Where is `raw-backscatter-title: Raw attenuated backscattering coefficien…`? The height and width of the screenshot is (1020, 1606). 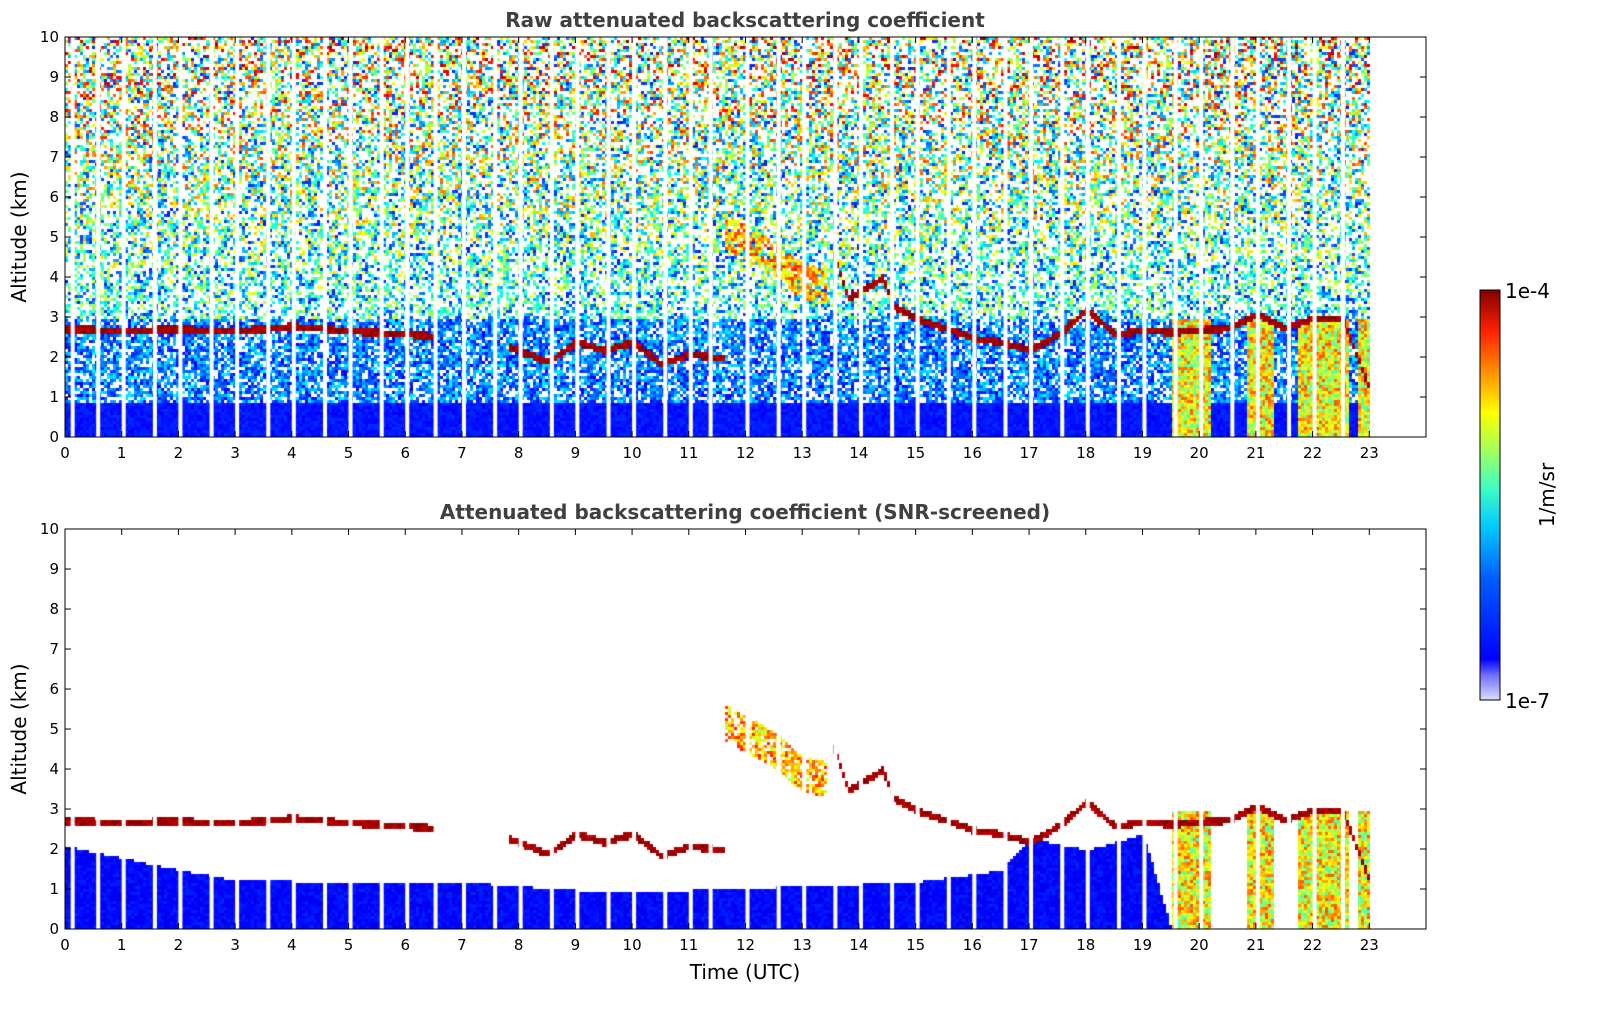
raw-backscatter-title: Raw attenuated backscattering coefficien… is located at coordinates (745, 20).